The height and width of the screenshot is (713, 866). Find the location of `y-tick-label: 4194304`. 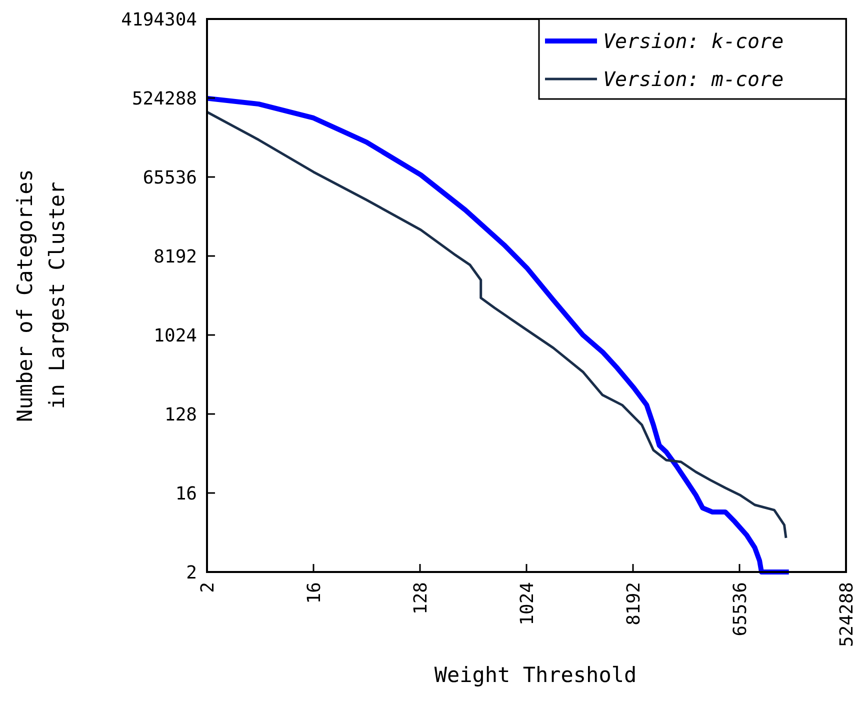

y-tick-label: 4194304 is located at coordinates (159, 19).